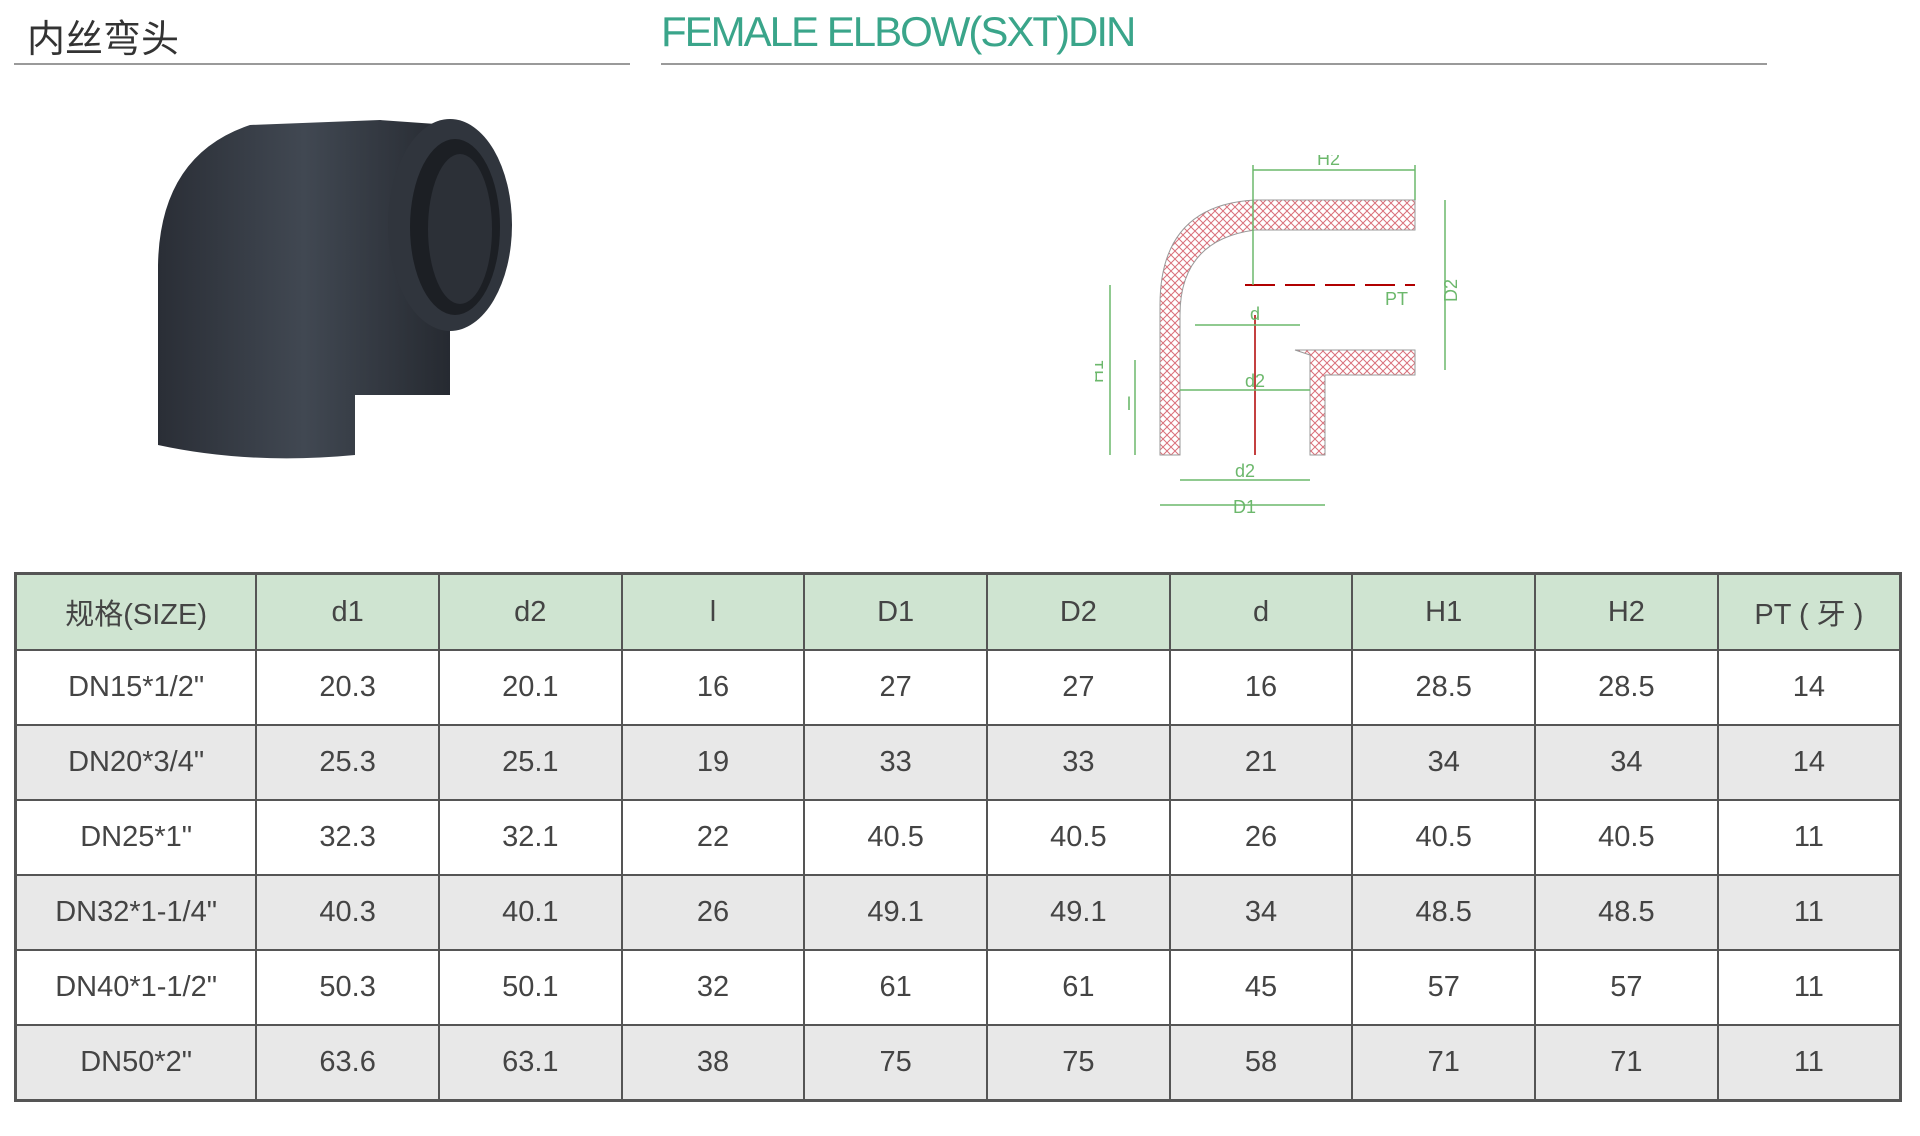  Describe the element at coordinates (347, 912) in the screenshot. I see `table-cell: 40.3` at that location.